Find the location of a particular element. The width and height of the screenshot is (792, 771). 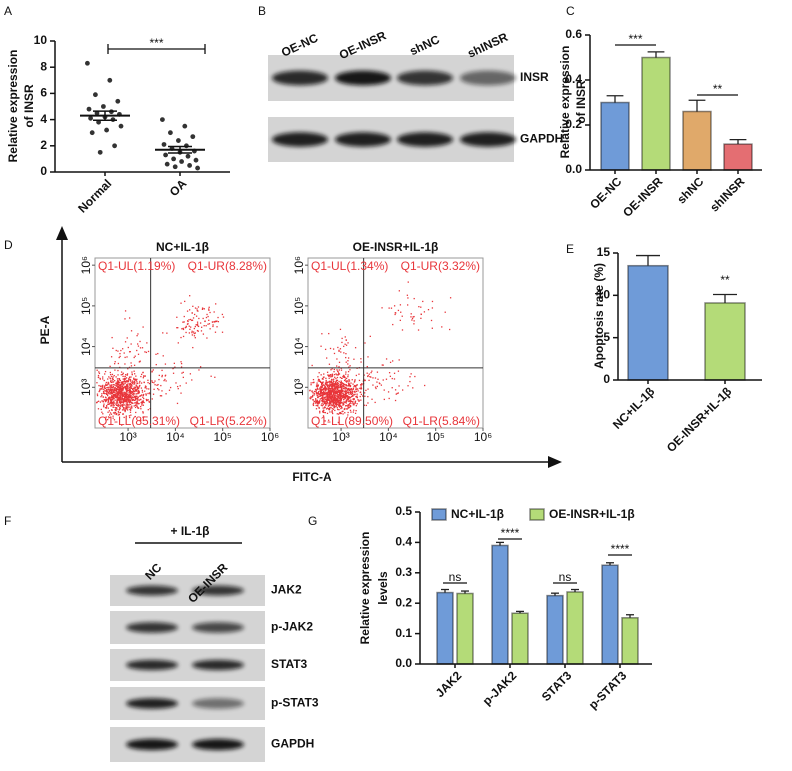

quadrant-label: Q1-UR(8.28%) is located at coordinates (227, 266).